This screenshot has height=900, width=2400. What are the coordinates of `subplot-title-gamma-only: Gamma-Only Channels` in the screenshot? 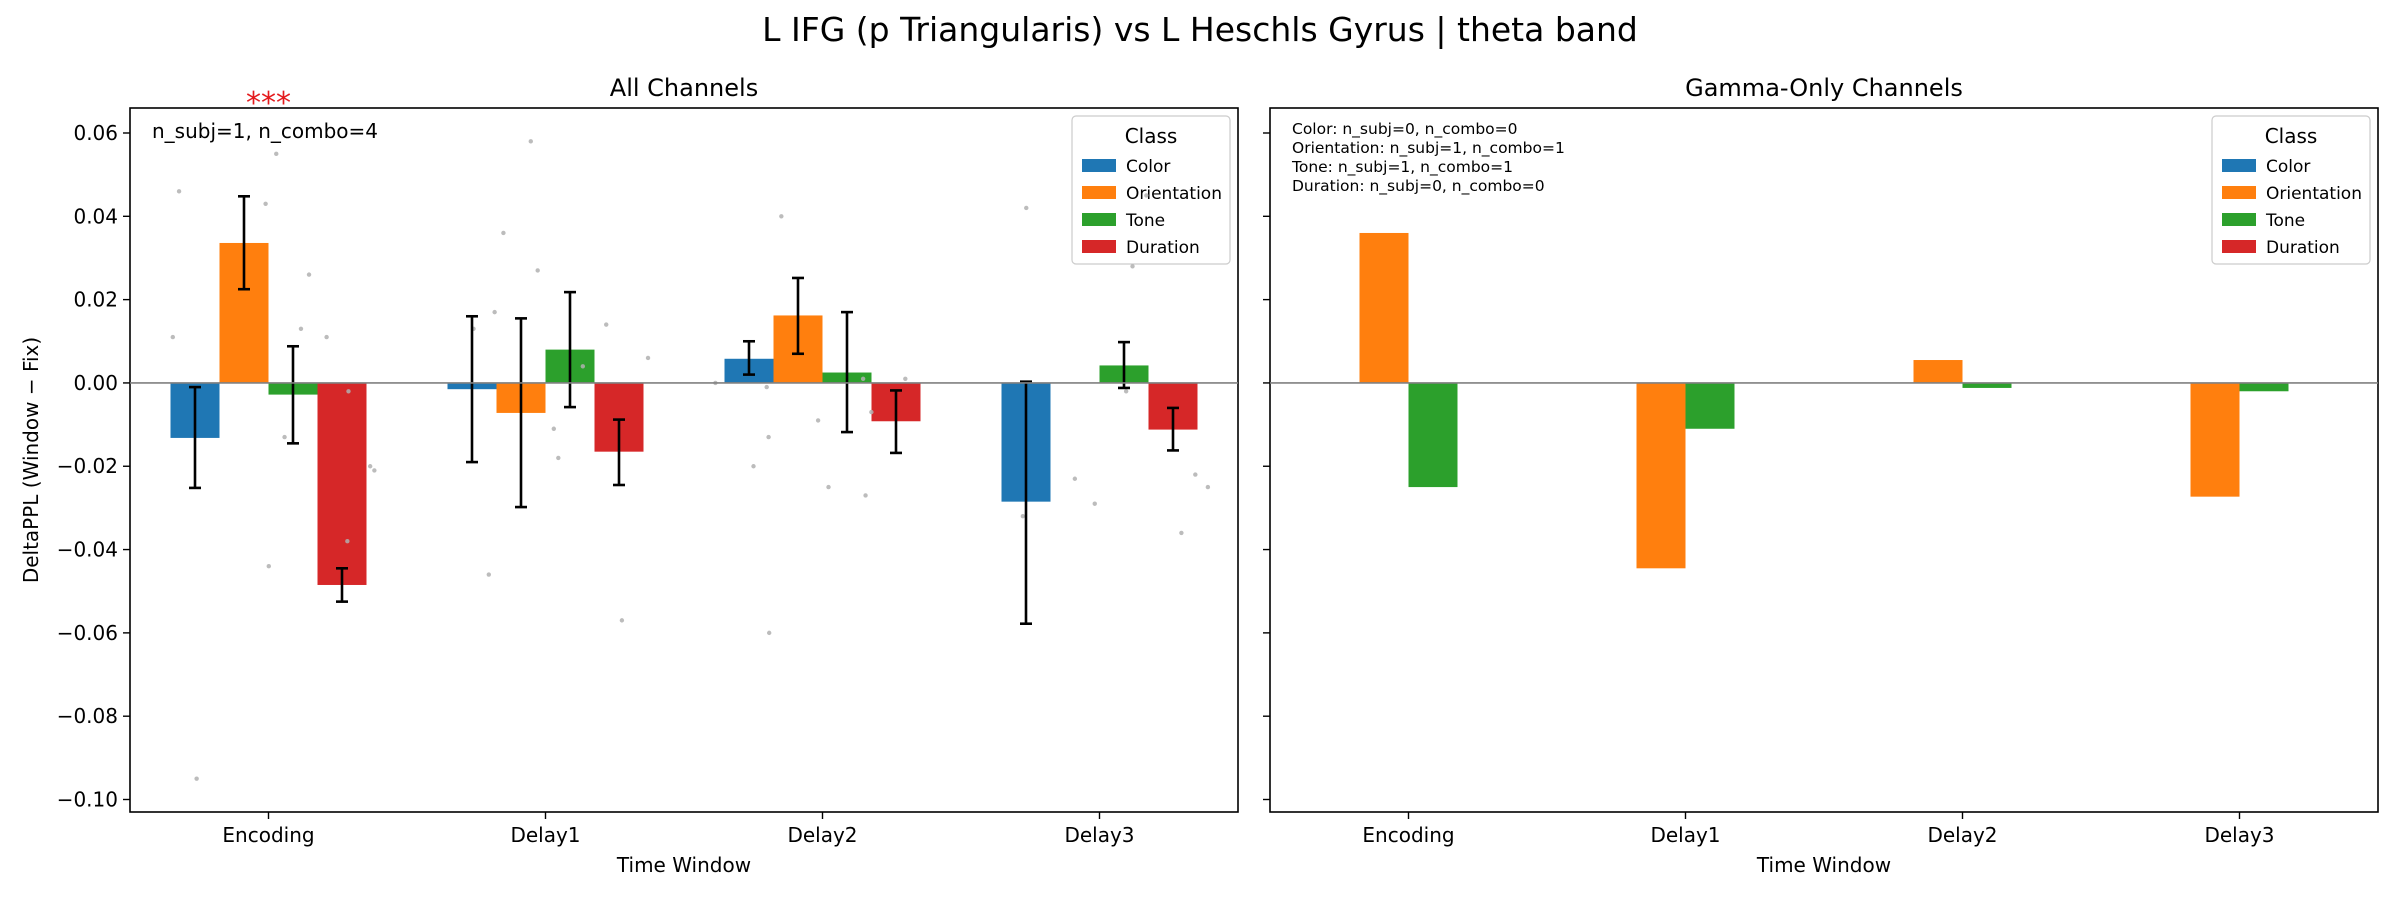 It's located at (1824, 88).